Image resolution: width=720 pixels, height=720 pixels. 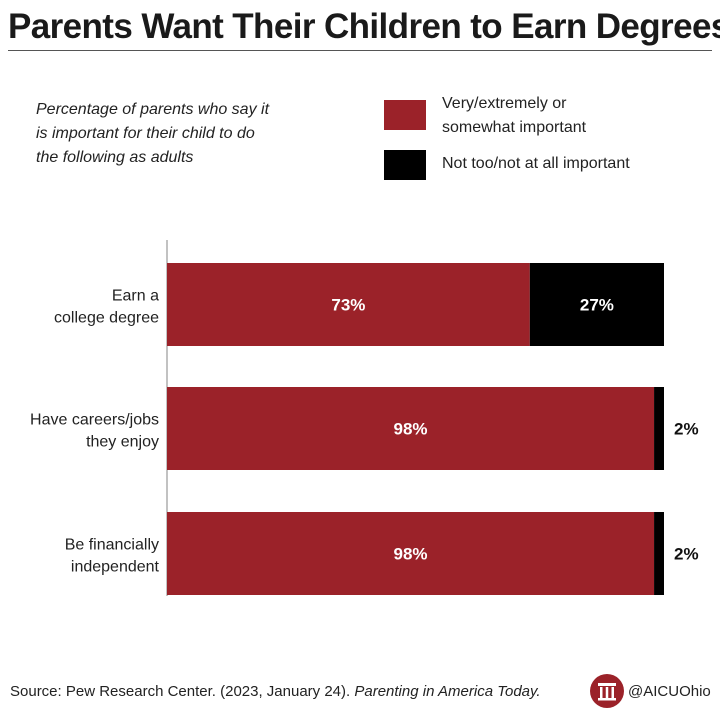 What do you see at coordinates (115, 157) in the screenshot?
I see `subtitle-line: the following as adults` at bounding box center [115, 157].